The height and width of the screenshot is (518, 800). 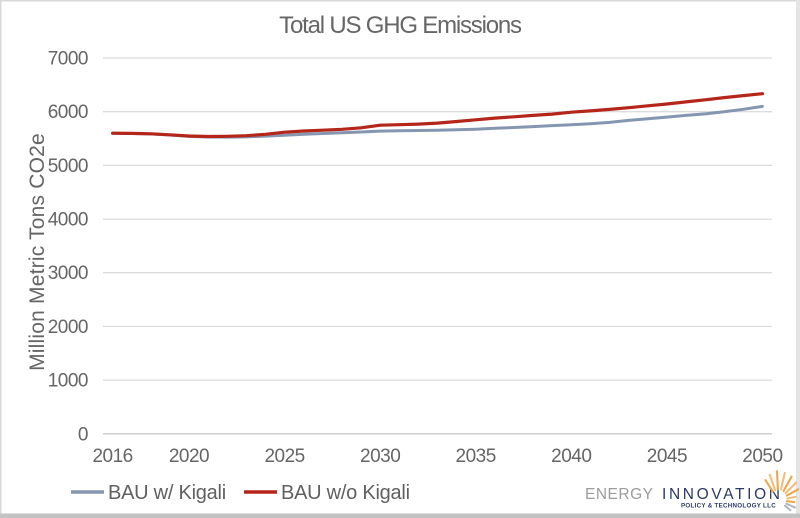 I want to click on svg-text: 3000, so click(x=68, y=273).